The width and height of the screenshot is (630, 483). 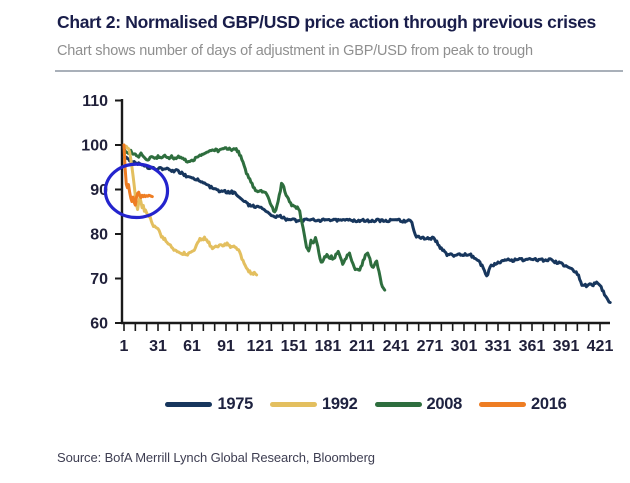 I want to click on x-tick-label: 151, so click(x=294, y=346).